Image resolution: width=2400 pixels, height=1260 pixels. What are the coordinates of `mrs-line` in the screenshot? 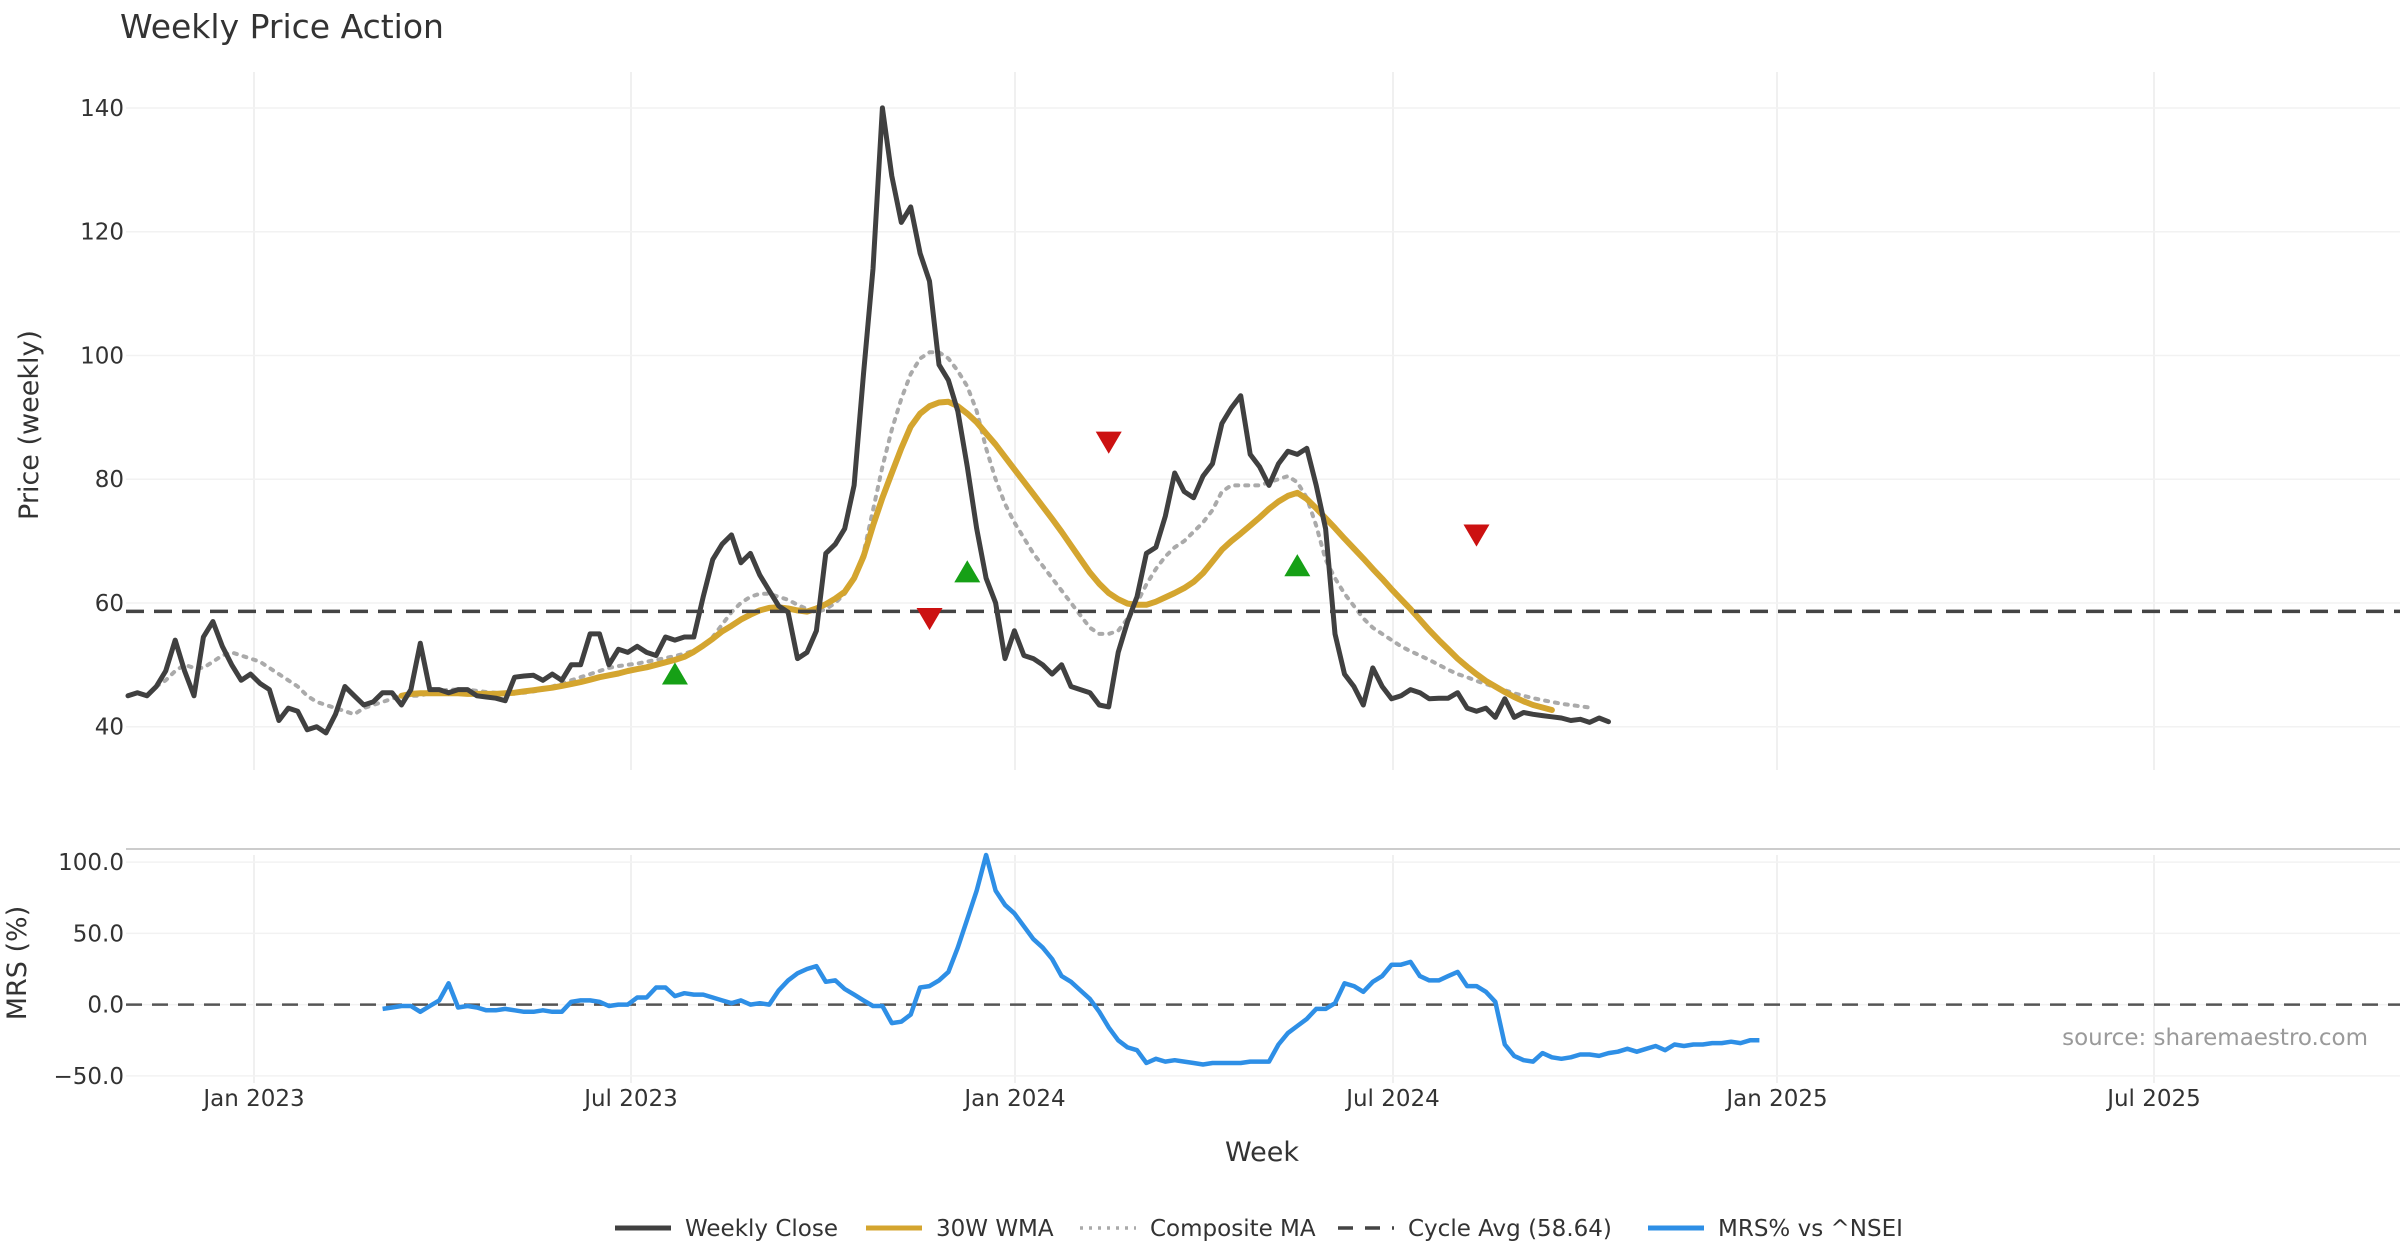 It's located at (1071, 959).